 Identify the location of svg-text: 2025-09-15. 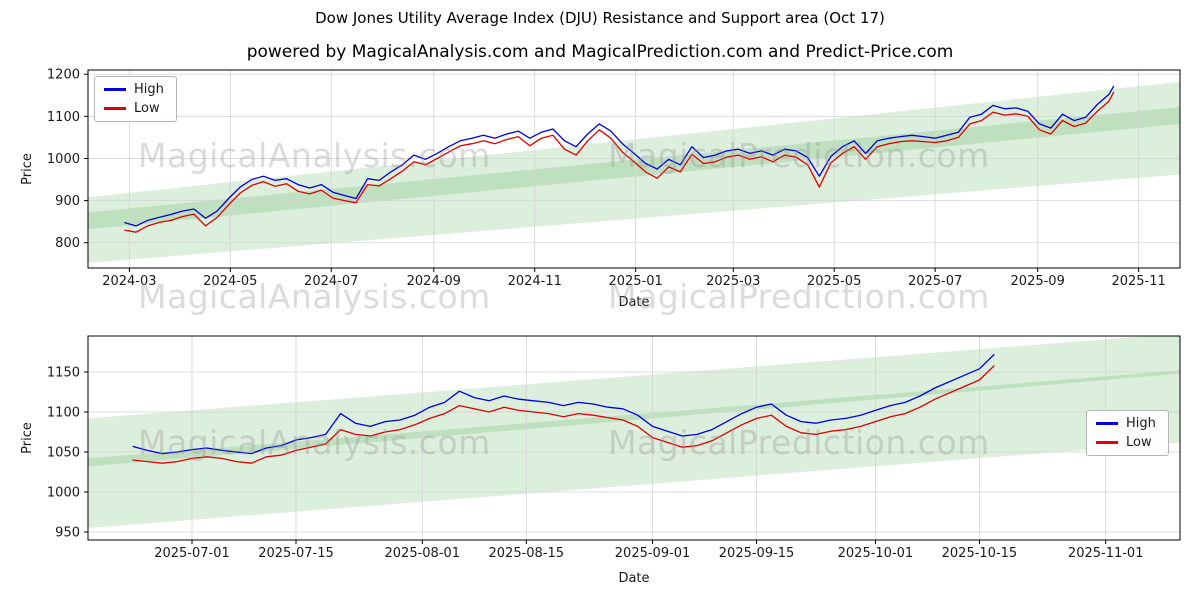
(757, 553).